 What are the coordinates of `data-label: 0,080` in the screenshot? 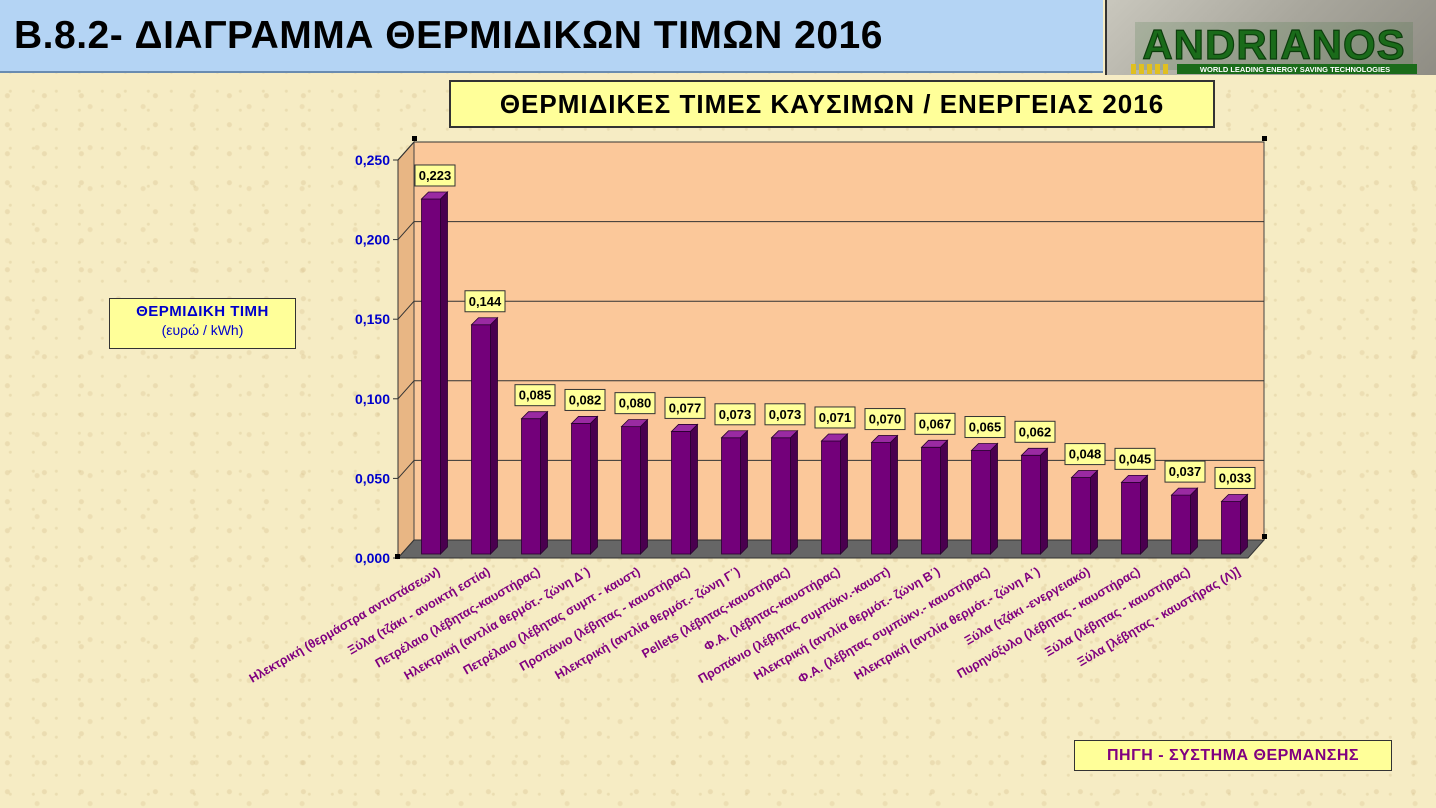 It's located at (635, 403).